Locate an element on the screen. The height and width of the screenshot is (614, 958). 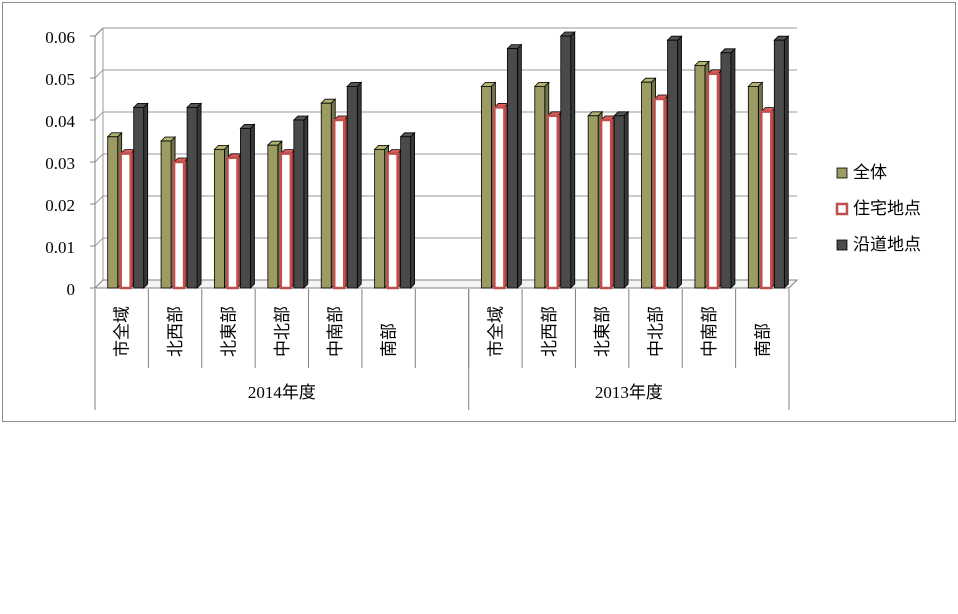
y-tick-label: 0.05 is located at coordinates (60, 79).